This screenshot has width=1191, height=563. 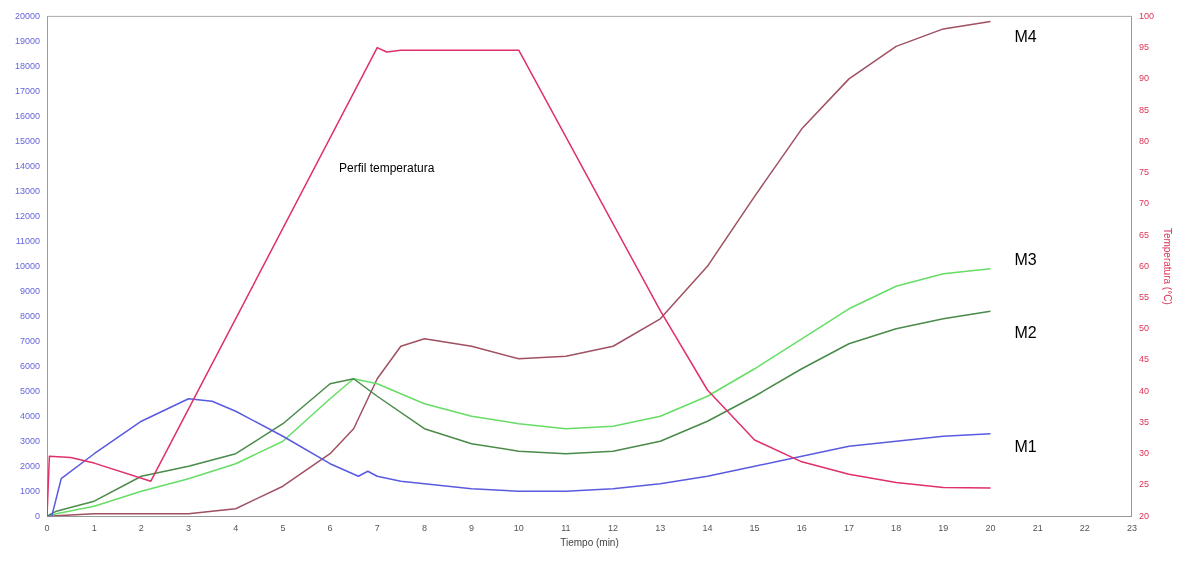 What do you see at coordinates (94, 528) in the screenshot?
I see `x-tick-label: 1` at bounding box center [94, 528].